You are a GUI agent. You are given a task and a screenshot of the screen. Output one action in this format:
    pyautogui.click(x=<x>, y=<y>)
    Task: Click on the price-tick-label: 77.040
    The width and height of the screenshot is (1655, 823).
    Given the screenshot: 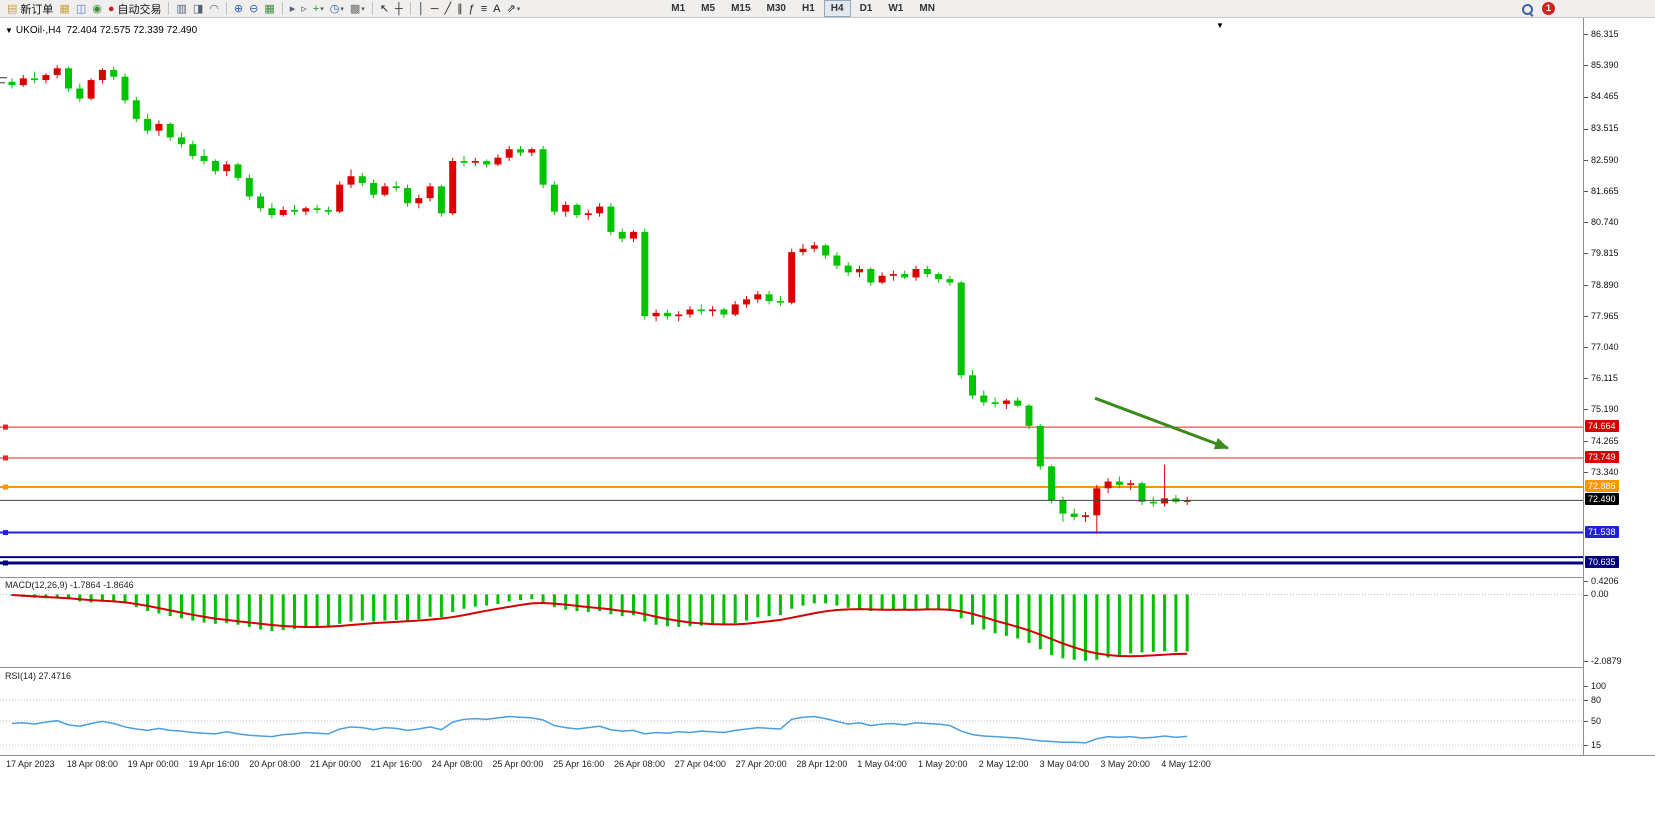 What is the action you would take?
    pyautogui.click(x=1601, y=347)
    